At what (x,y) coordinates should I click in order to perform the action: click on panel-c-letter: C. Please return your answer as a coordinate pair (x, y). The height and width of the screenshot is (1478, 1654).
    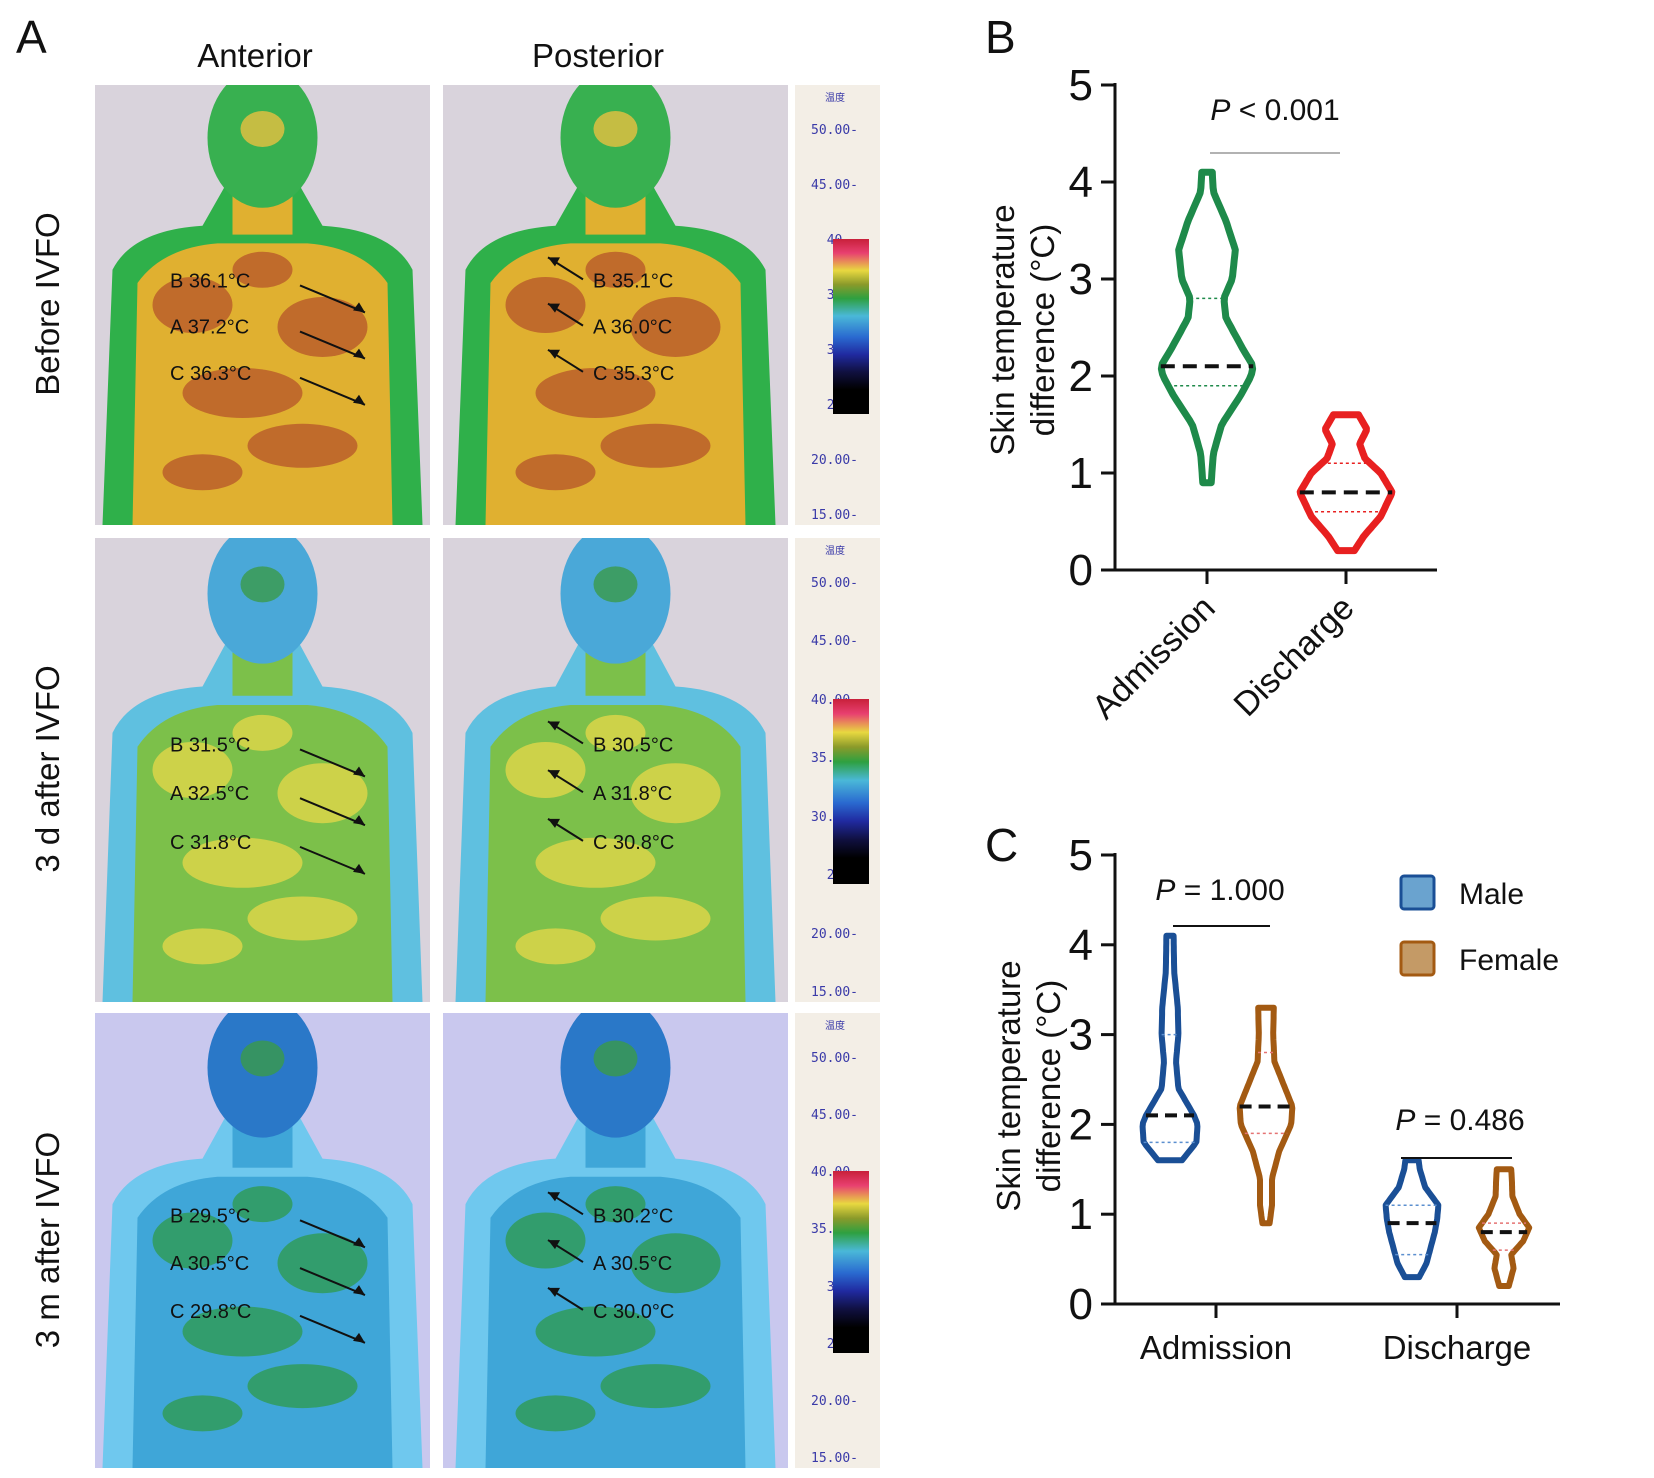
    Looking at the image, I should click on (1002, 845).